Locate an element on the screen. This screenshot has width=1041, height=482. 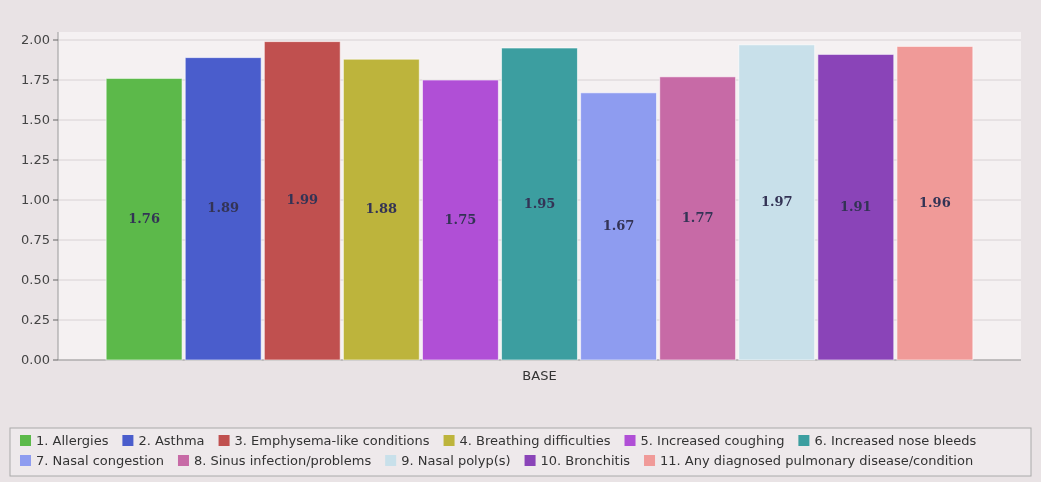
y-tick-label: 0.25 is located at coordinates (35, 319).